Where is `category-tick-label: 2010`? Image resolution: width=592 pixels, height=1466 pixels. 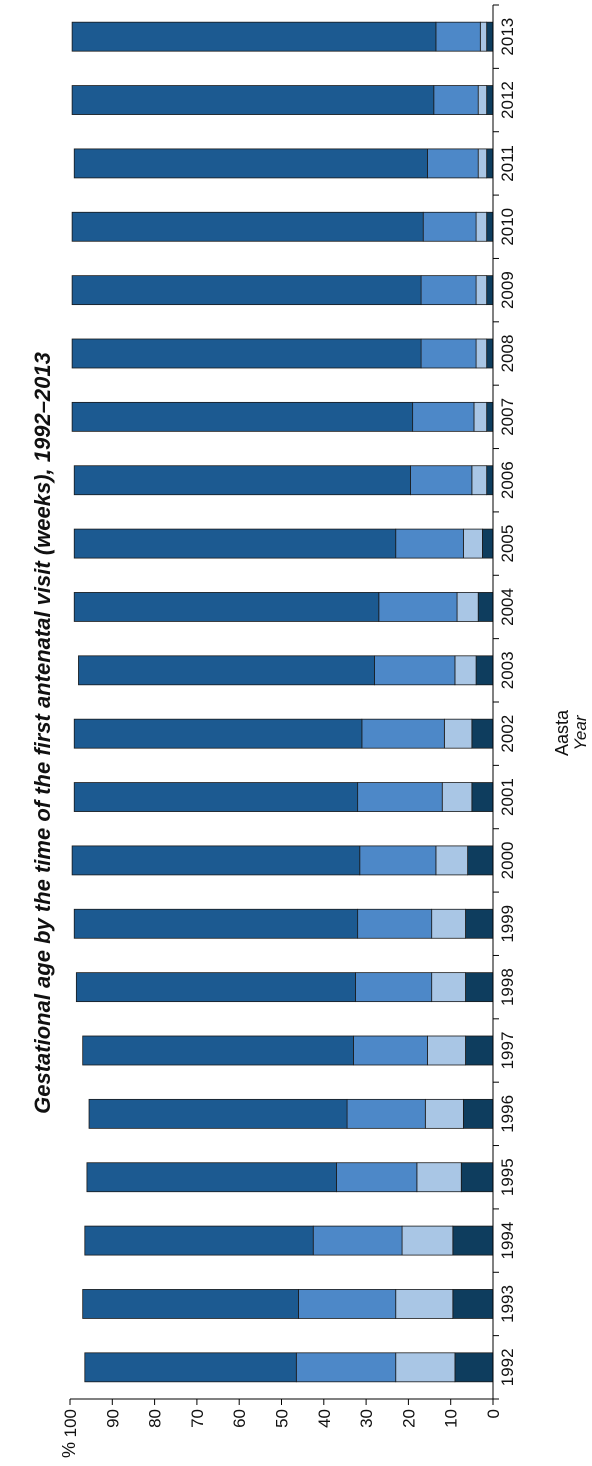
category-tick-label: 2010 is located at coordinates (507, 227).